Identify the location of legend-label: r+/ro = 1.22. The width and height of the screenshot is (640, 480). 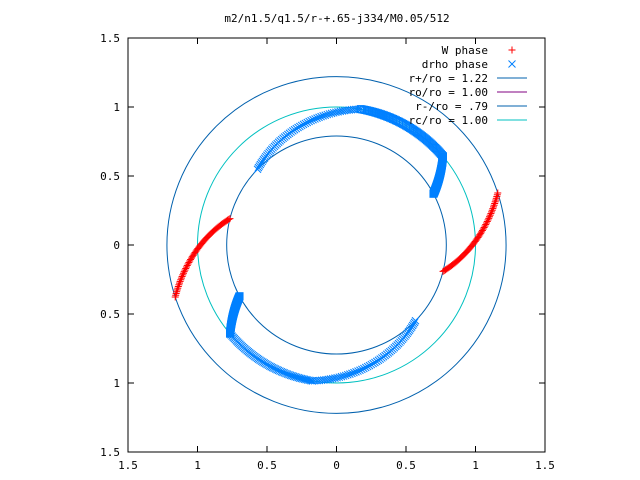
(448, 78).